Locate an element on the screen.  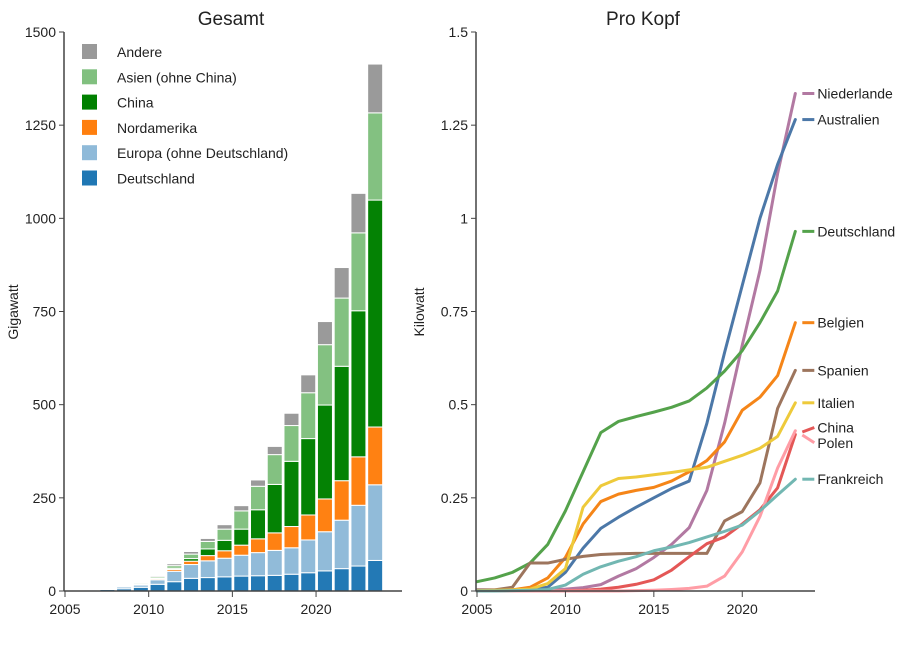
line-belgien is located at coordinates (636, 457).